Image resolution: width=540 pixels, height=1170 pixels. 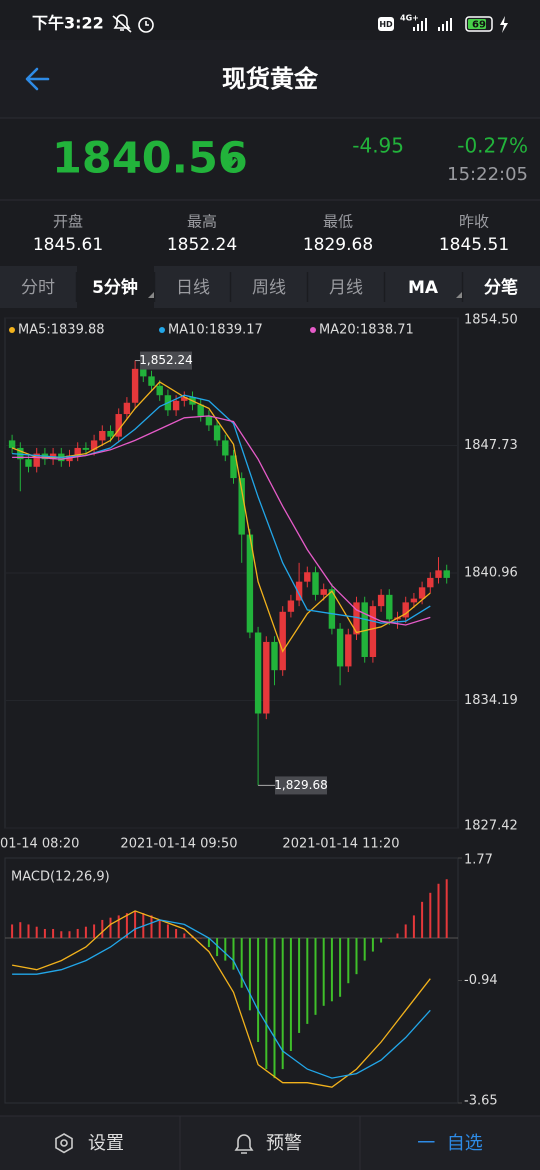 I want to click on price-change-pct: -0.27%, so click(x=492, y=146).